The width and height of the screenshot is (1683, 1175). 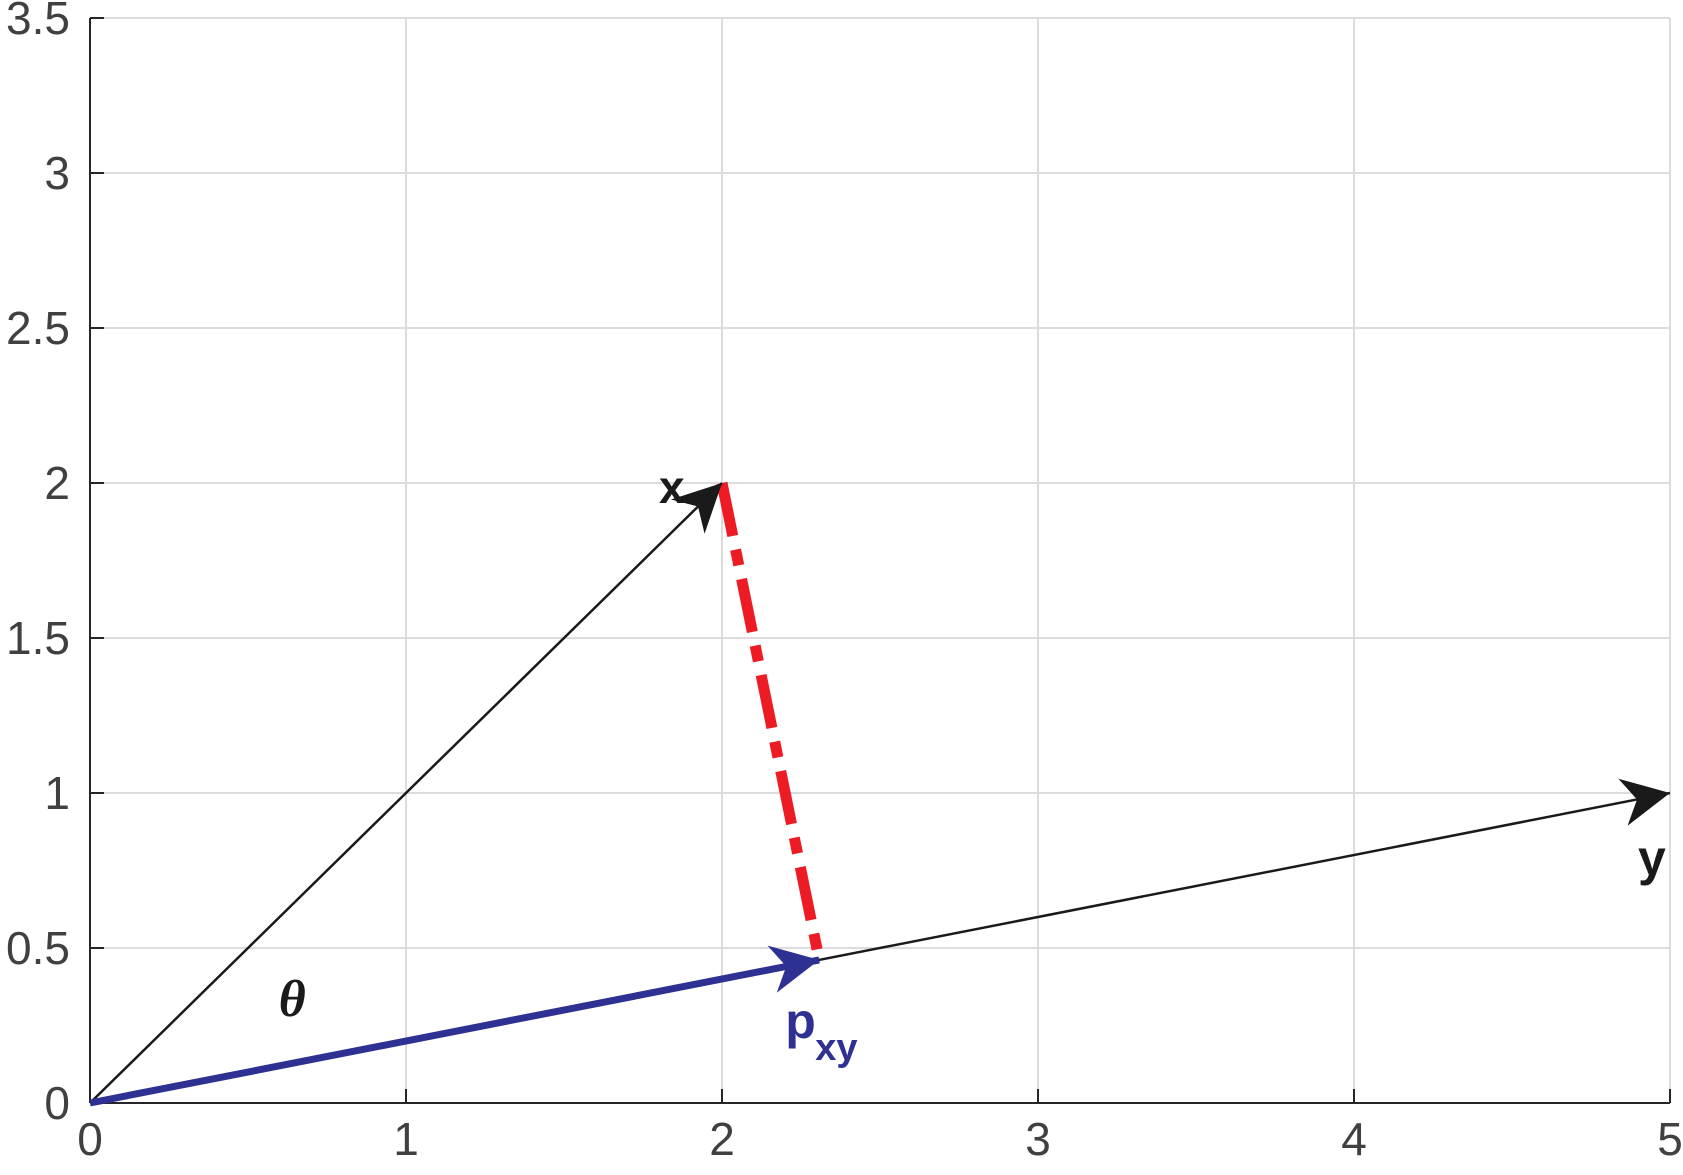 I want to click on vector-label-p: p, so click(x=800, y=1021).